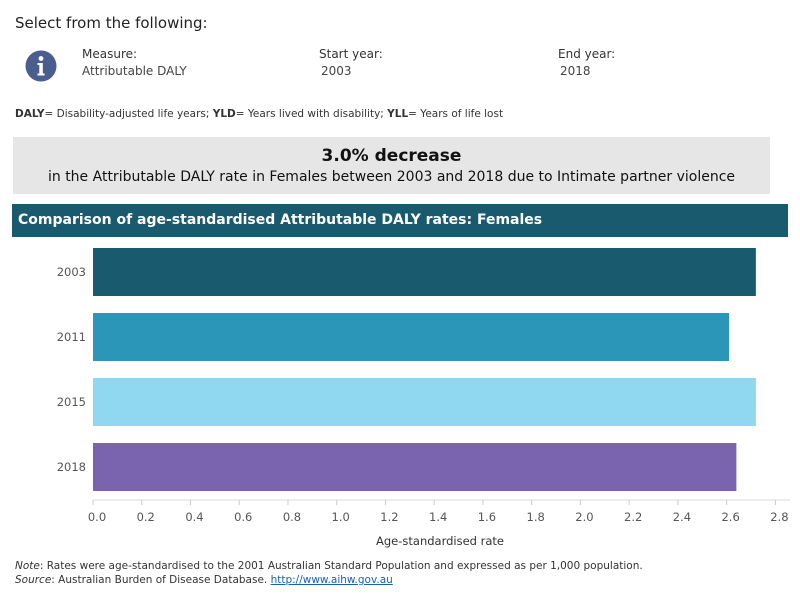  Describe the element at coordinates (30, 114) in the screenshot. I see `glossary-daly-key: DALY` at that location.